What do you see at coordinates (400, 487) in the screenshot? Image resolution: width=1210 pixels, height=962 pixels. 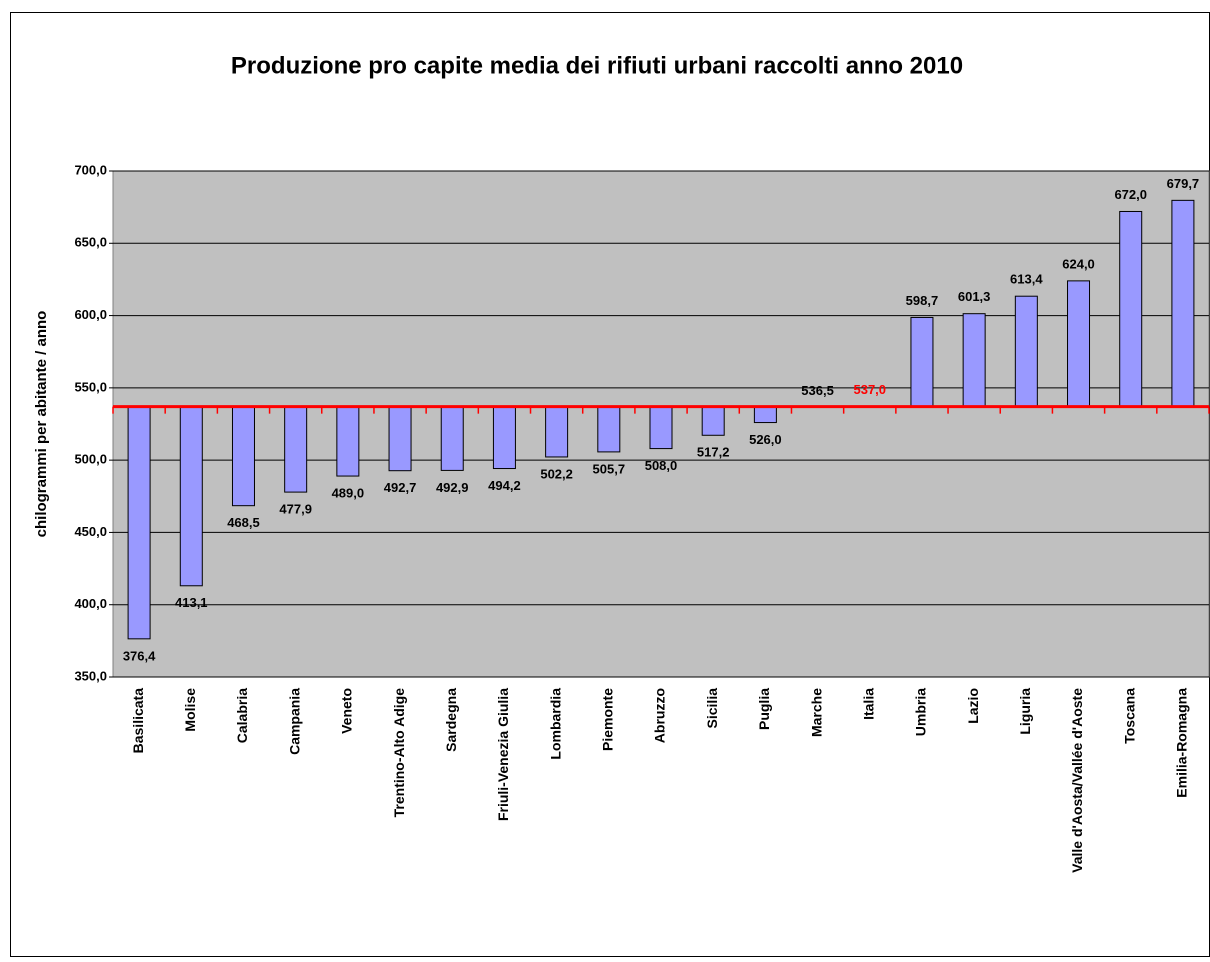 I see `value-label: 492,7` at bounding box center [400, 487].